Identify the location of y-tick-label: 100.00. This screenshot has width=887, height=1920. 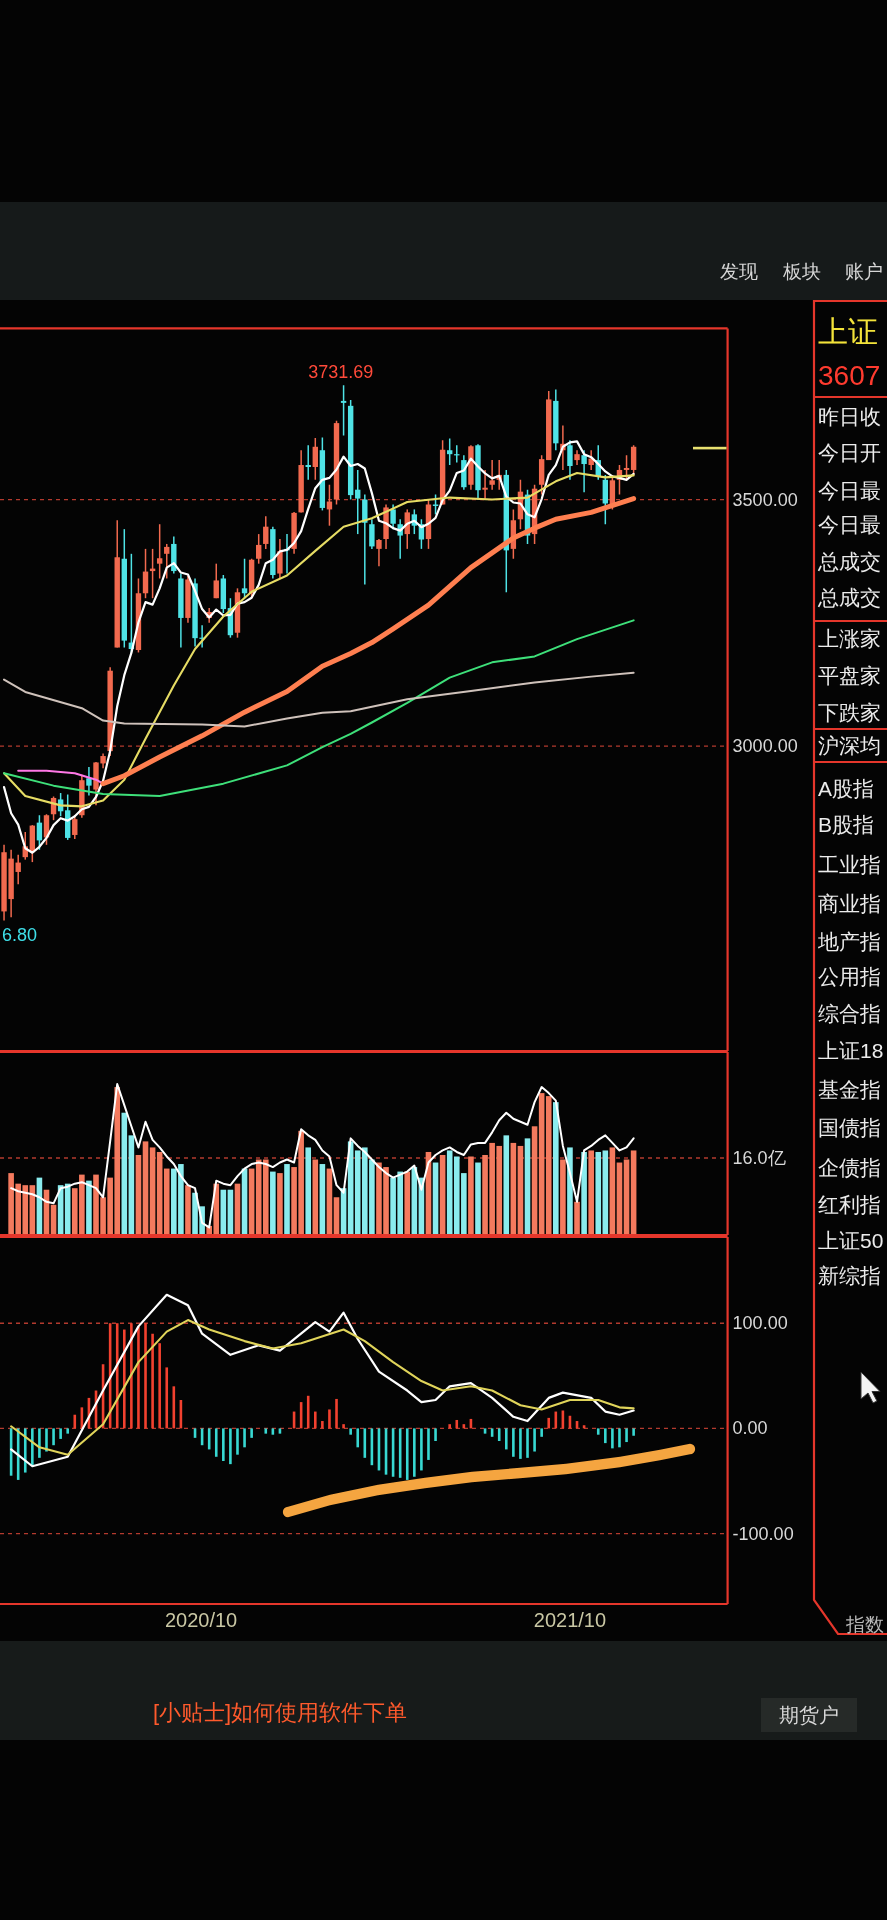
(760, 1323).